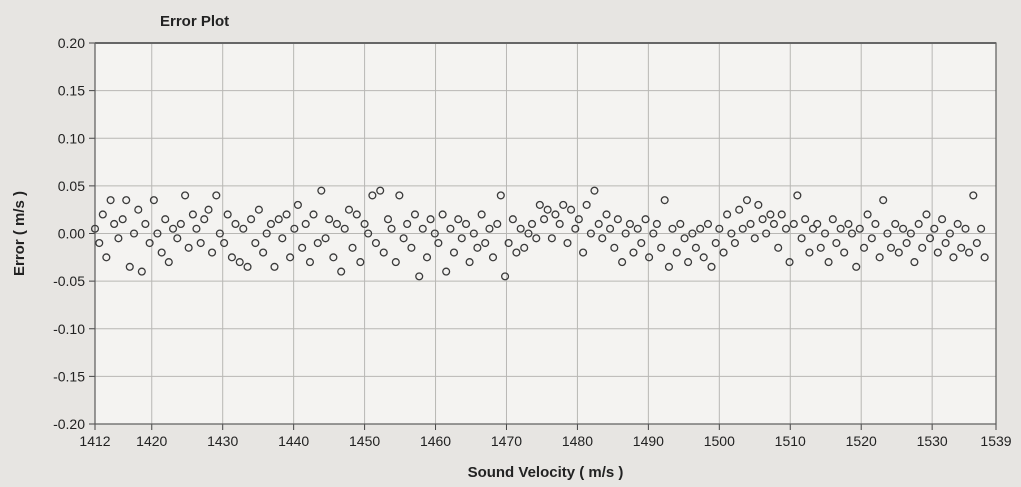 The image size is (1021, 487). Describe the element at coordinates (506, 441) in the screenshot. I see `x-tick-label-1470: 1470` at that location.